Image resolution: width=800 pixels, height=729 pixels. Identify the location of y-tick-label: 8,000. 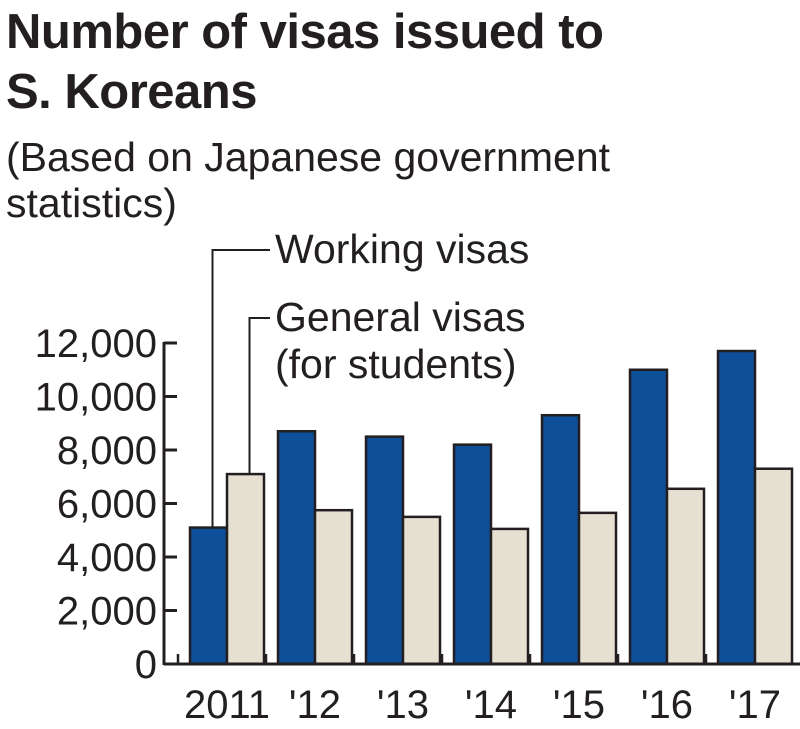
(107, 451).